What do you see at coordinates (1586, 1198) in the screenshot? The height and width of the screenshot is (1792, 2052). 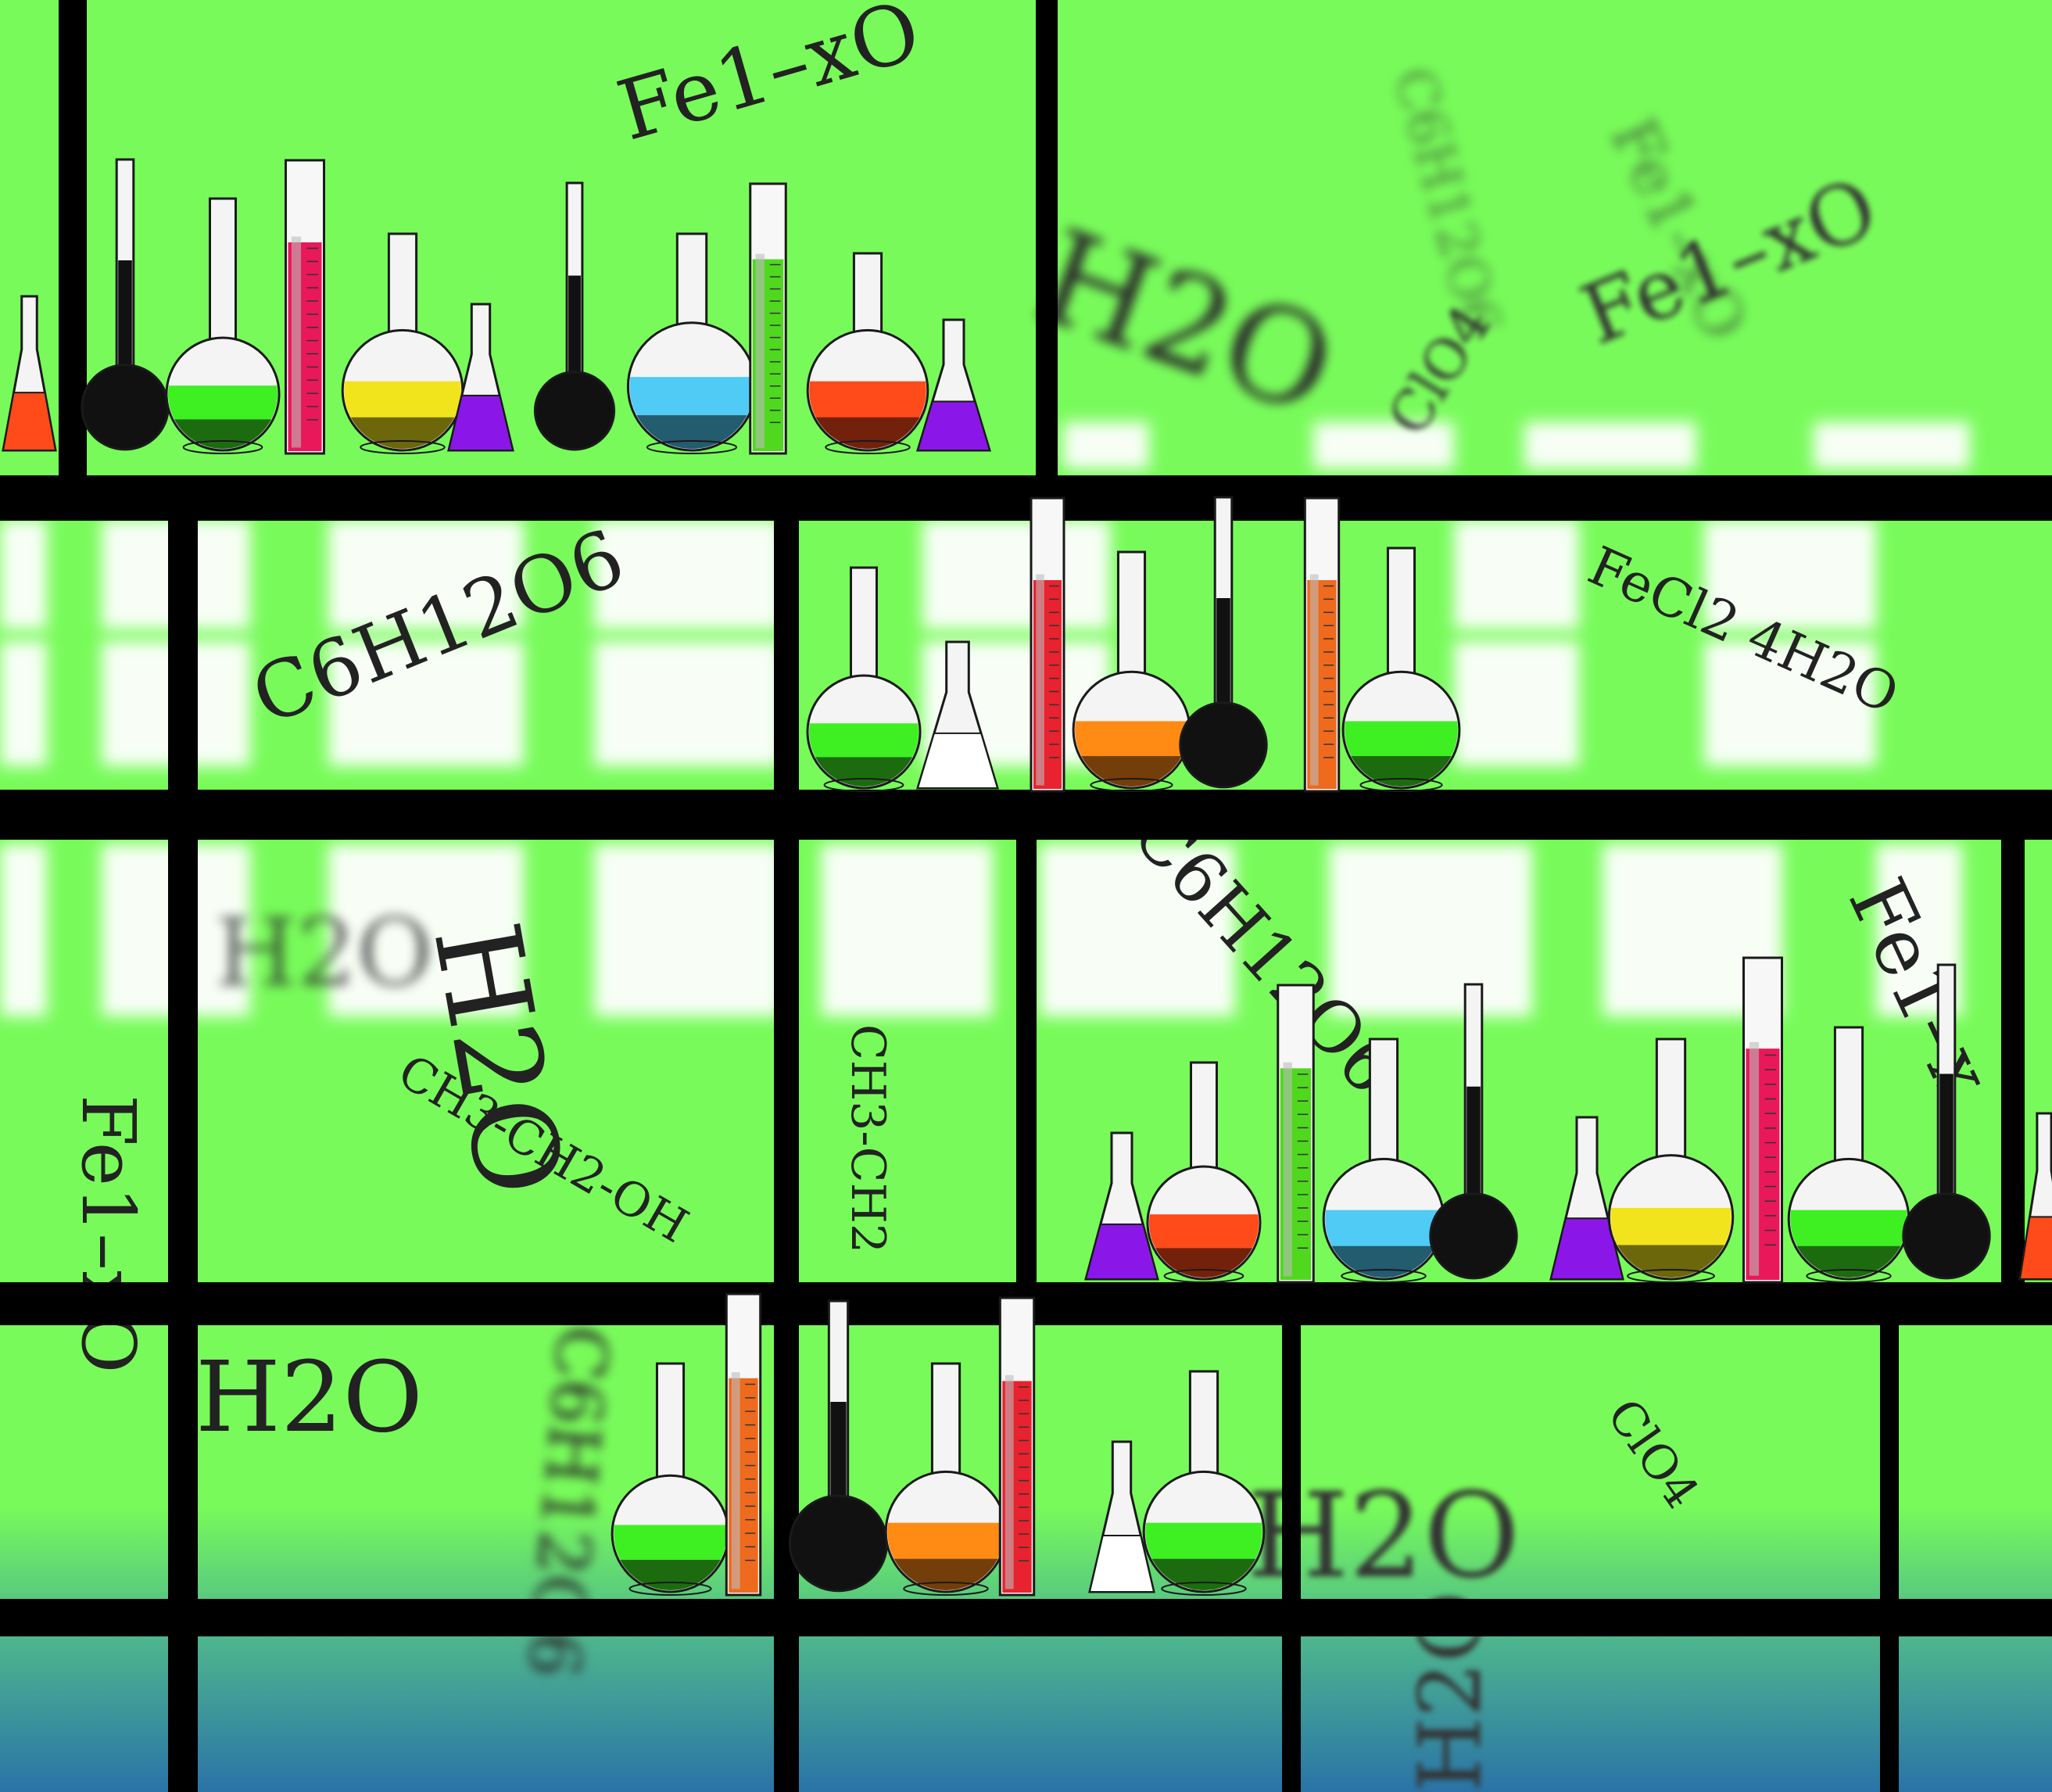 I see `shelf3-erlen-purple2` at bounding box center [1586, 1198].